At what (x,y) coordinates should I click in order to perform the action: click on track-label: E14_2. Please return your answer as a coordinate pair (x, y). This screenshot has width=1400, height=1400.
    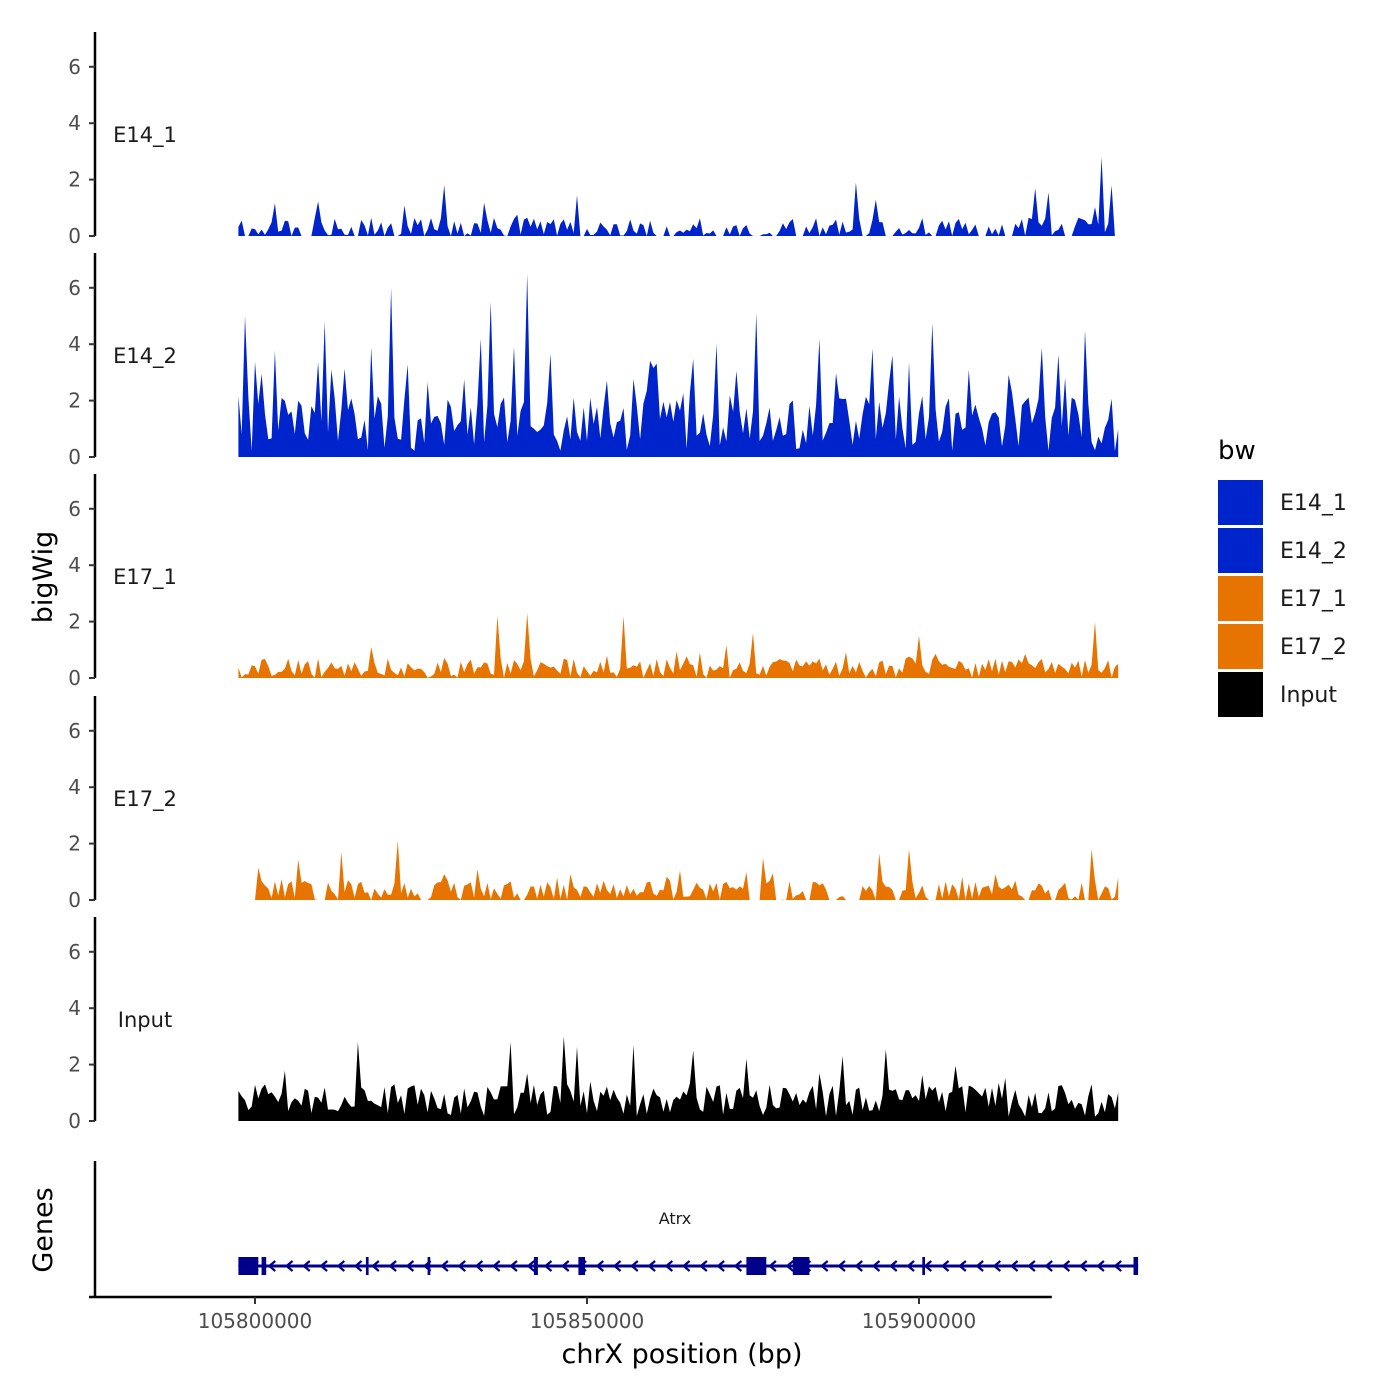
    Looking at the image, I should click on (145, 356).